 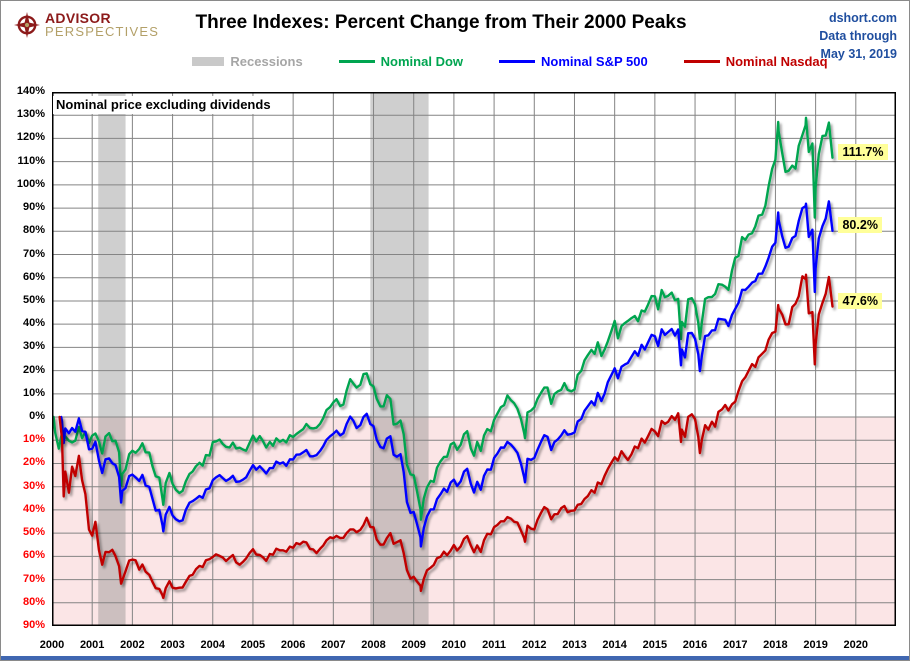 What do you see at coordinates (534, 645) in the screenshot?
I see `x-tick-label: 2012` at bounding box center [534, 645].